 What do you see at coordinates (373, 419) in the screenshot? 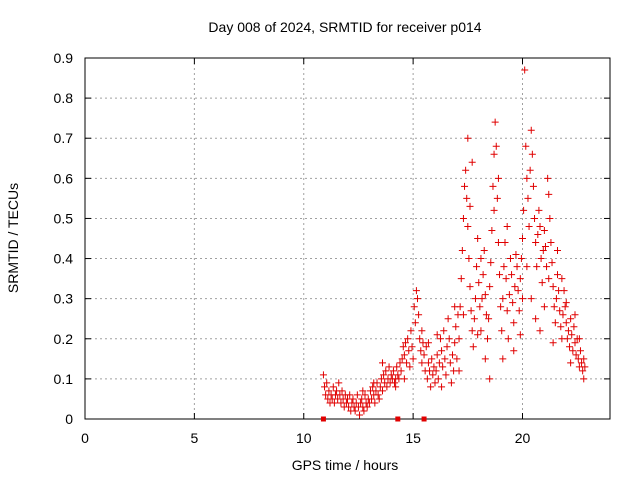
I see `baseline-markers` at bounding box center [373, 419].